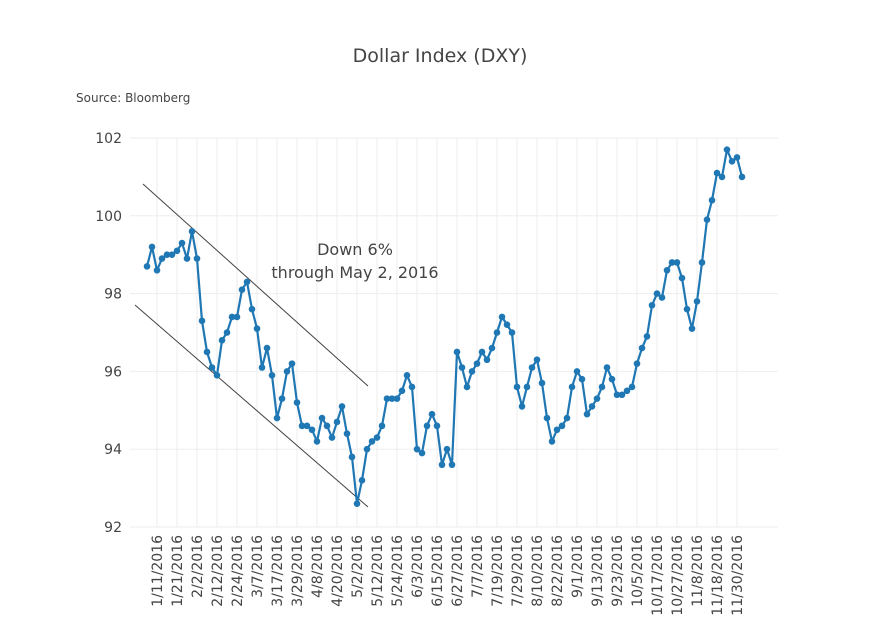 The image size is (878, 627). What do you see at coordinates (298, 571) in the screenshot?
I see `x-tick-label: 3/29/2016` at bounding box center [298, 571].